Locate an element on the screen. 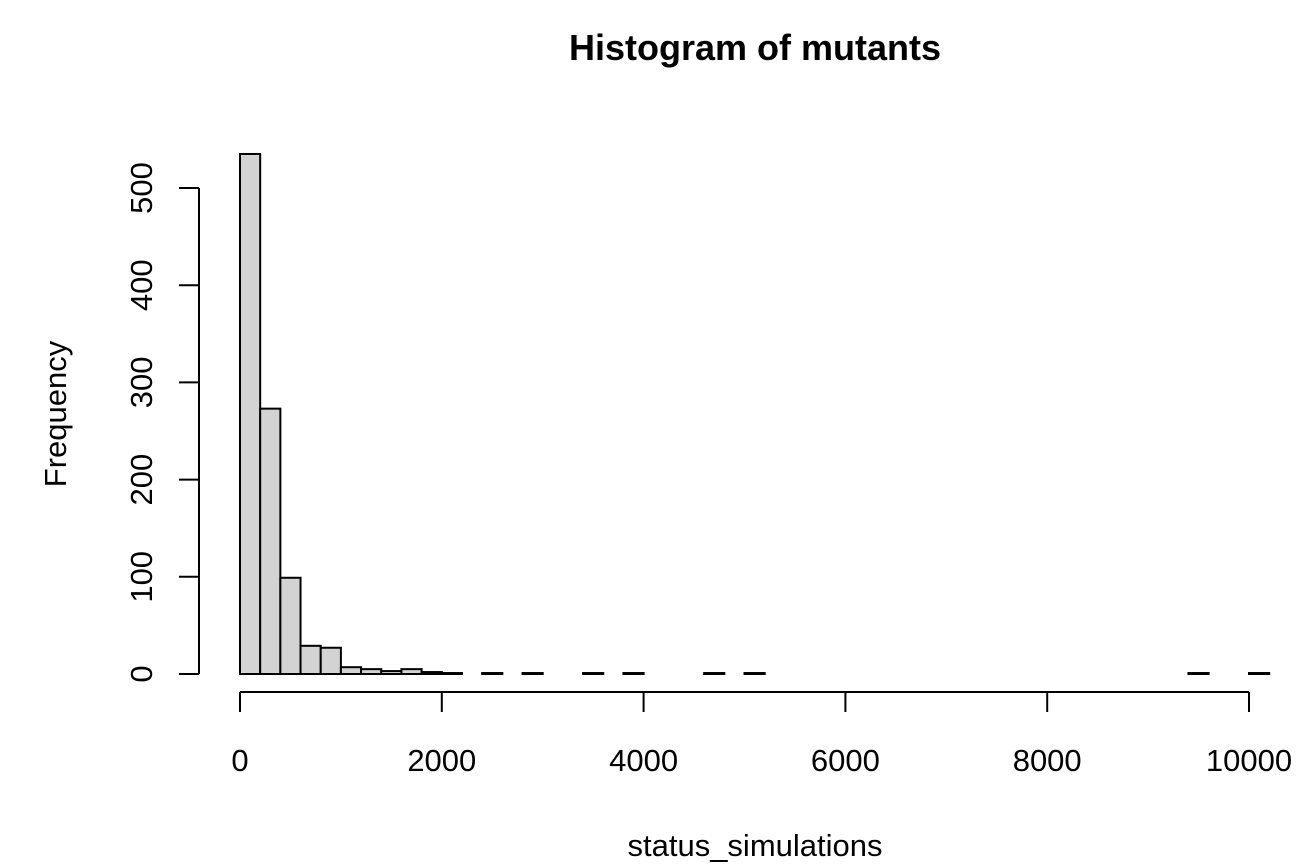 Image resolution: width=1301 pixels, height=867 pixels. y-tick-label: 200 is located at coordinates (141, 480).